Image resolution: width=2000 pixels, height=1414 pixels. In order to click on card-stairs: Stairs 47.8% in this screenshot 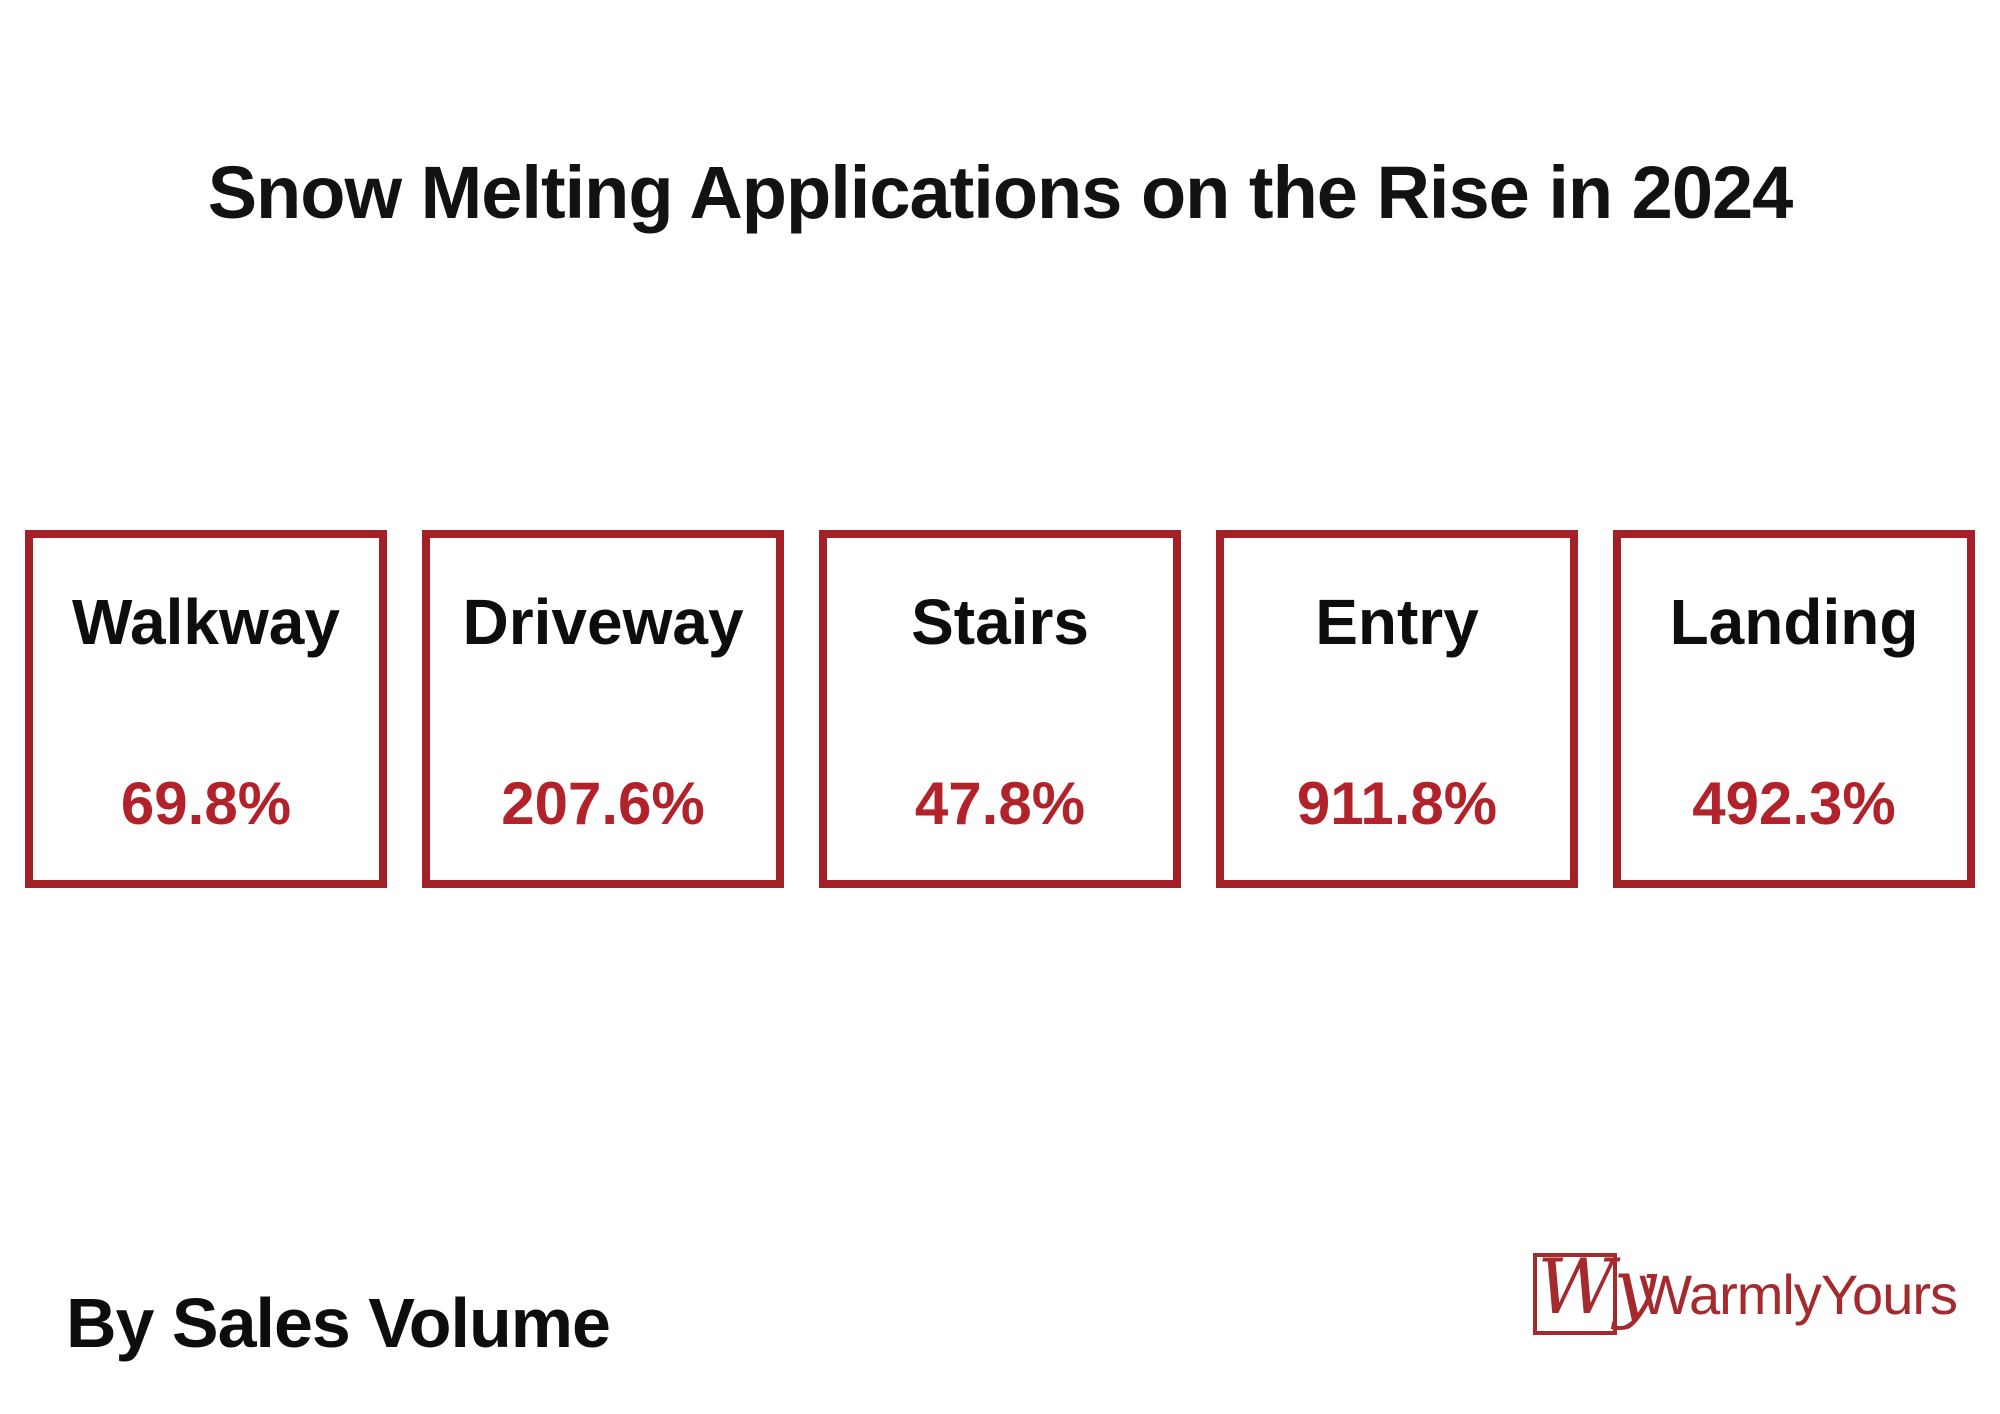, I will do `click(1000, 709)`.